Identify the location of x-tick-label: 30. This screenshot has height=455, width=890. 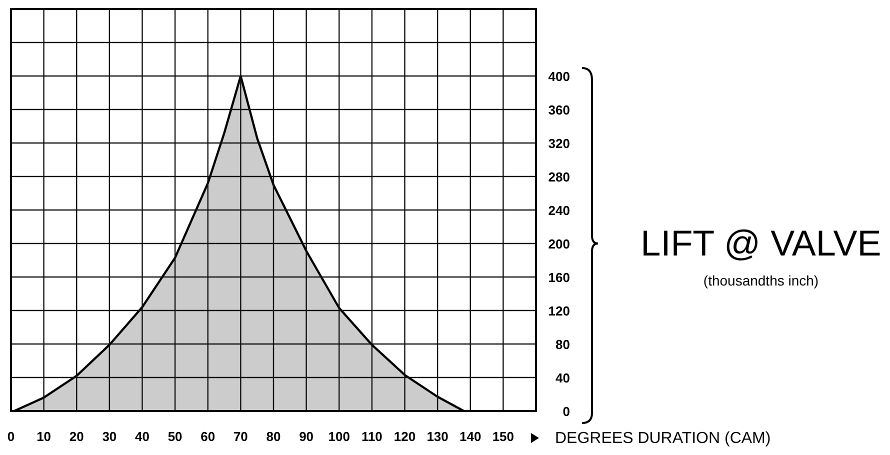
(109, 436).